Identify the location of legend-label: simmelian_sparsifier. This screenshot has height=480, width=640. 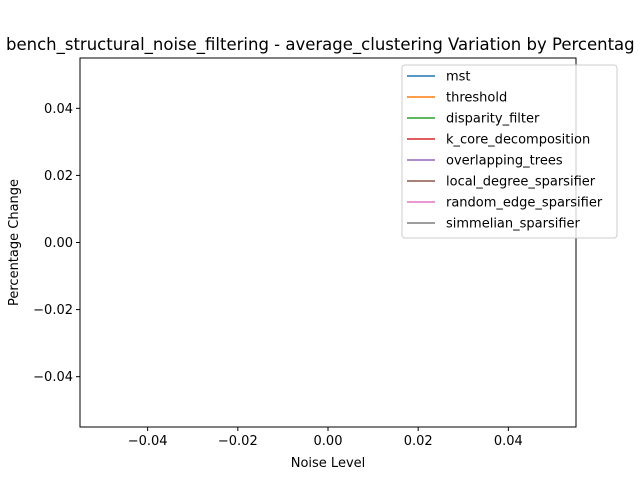
(513, 224).